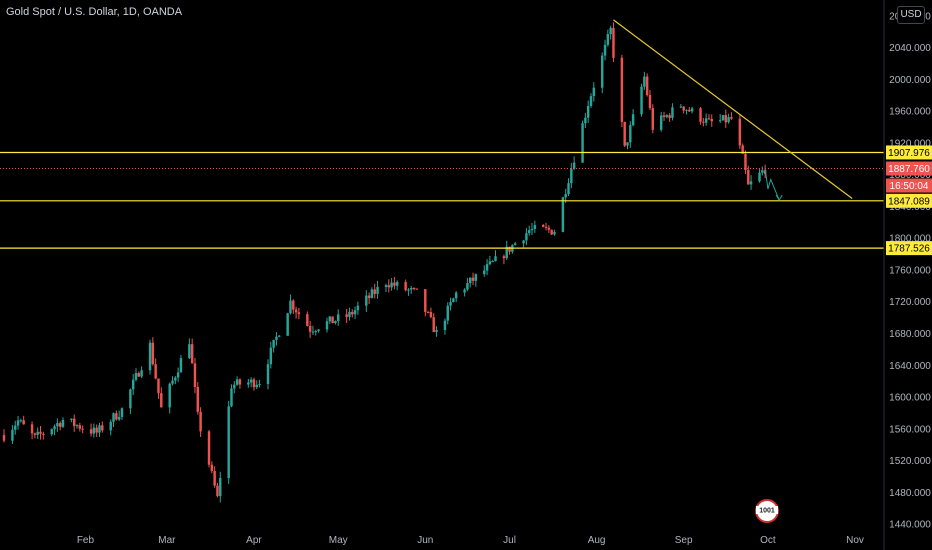 Image resolution: width=932 pixels, height=550 pixels. I want to click on projection-arrow, so click(779, 198).